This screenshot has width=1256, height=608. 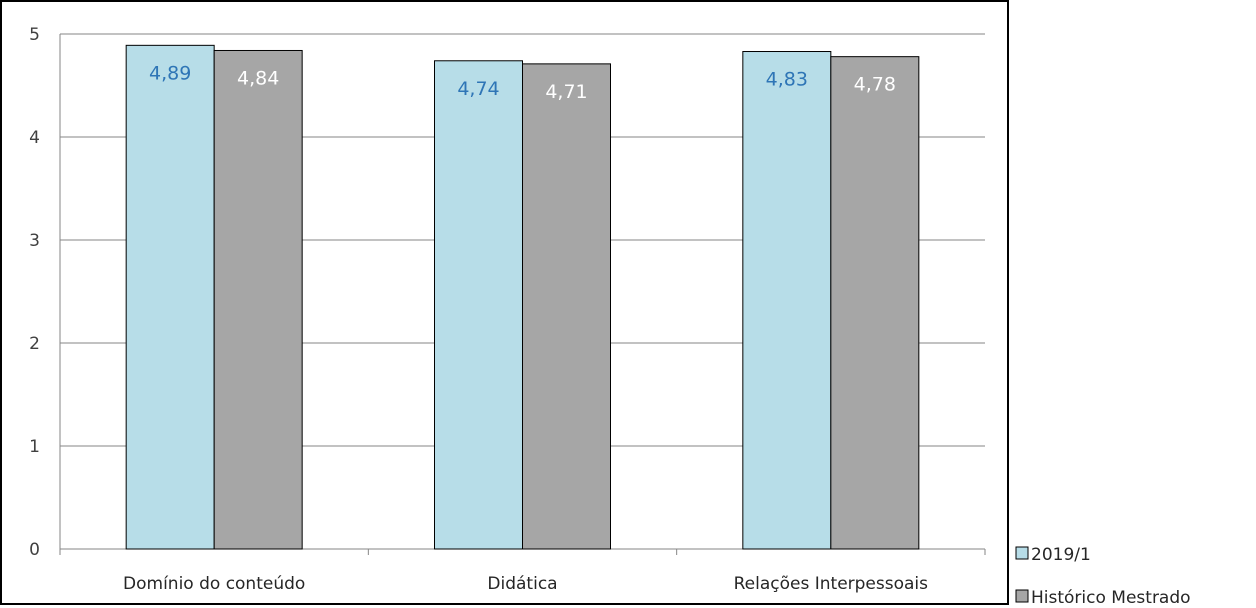 What do you see at coordinates (875, 85) in the screenshot?
I see `data-label: 4,78` at bounding box center [875, 85].